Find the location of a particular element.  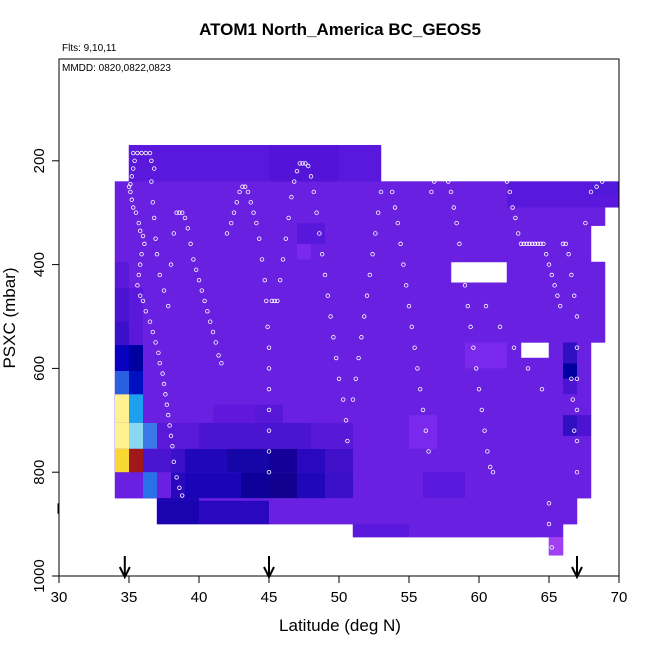

dates-annotation: MMDD: 0820,0822,0823 is located at coordinates (116, 68).